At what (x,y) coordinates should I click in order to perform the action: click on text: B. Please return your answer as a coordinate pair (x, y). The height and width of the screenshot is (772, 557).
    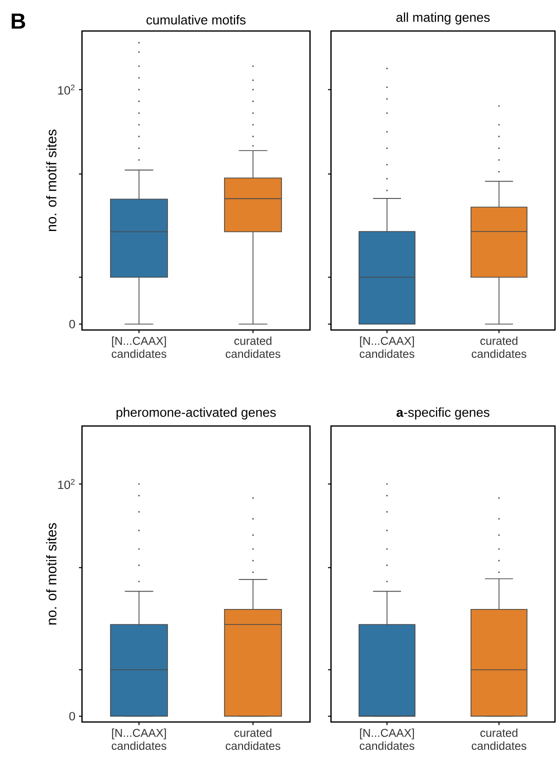
    Looking at the image, I should click on (19, 21).